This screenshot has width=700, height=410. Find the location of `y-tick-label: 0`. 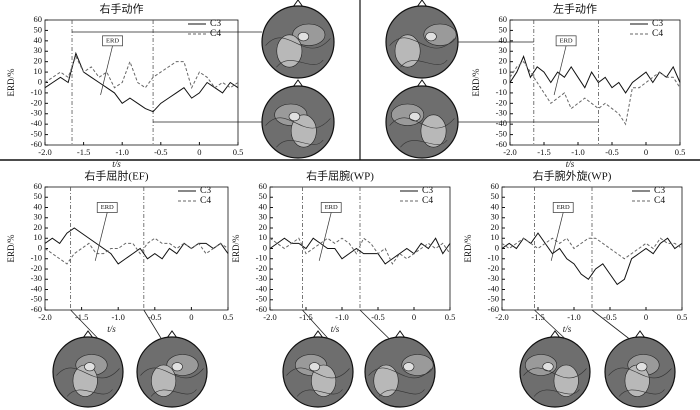

y-tick-label: 0 is located at coordinates (265, 247).